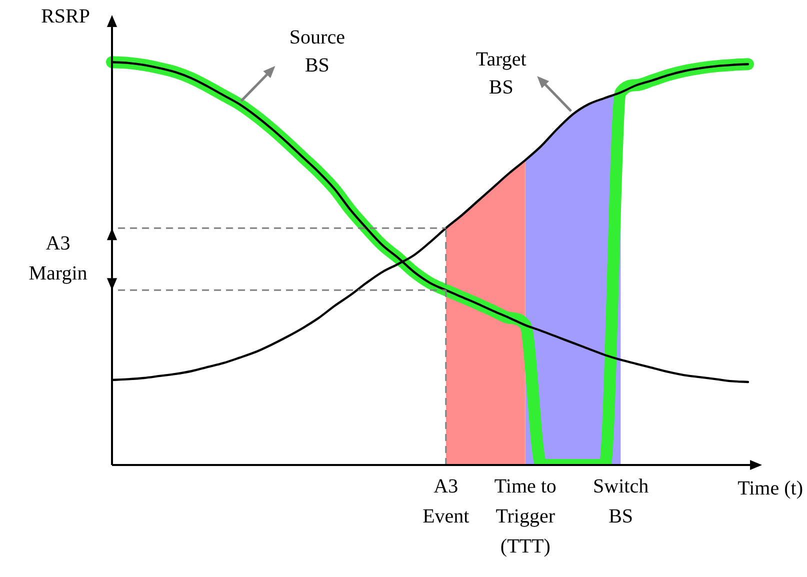 The height and width of the screenshot is (577, 807). What do you see at coordinates (317, 51) in the screenshot?
I see `text: Source BS` at bounding box center [317, 51].